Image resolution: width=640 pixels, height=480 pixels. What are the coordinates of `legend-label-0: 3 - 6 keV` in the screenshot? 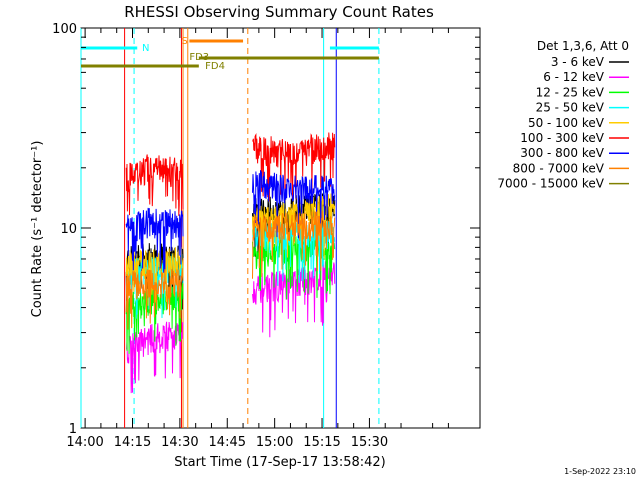 It's located at (578, 62).